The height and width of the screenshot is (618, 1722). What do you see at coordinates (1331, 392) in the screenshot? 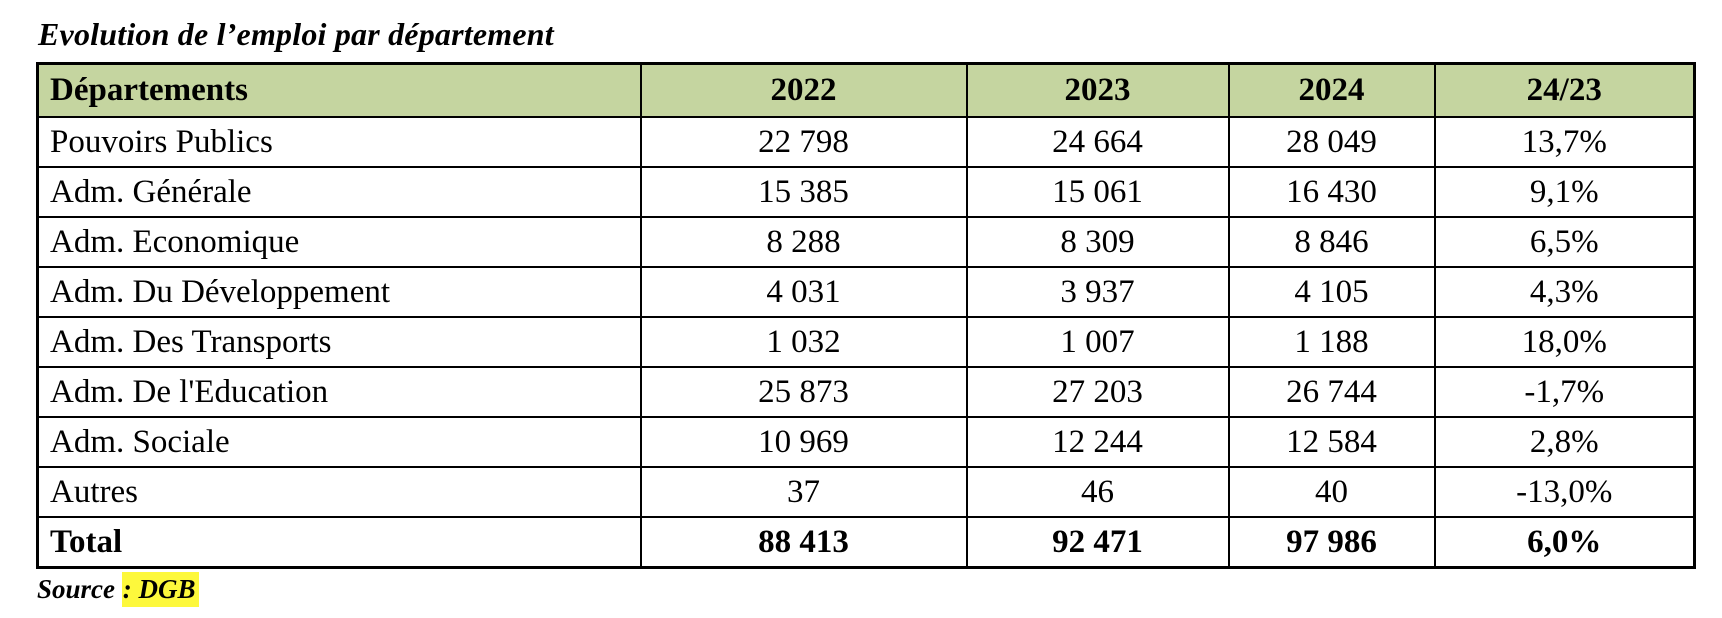
I see `table-cell: 26 744` at bounding box center [1331, 392].